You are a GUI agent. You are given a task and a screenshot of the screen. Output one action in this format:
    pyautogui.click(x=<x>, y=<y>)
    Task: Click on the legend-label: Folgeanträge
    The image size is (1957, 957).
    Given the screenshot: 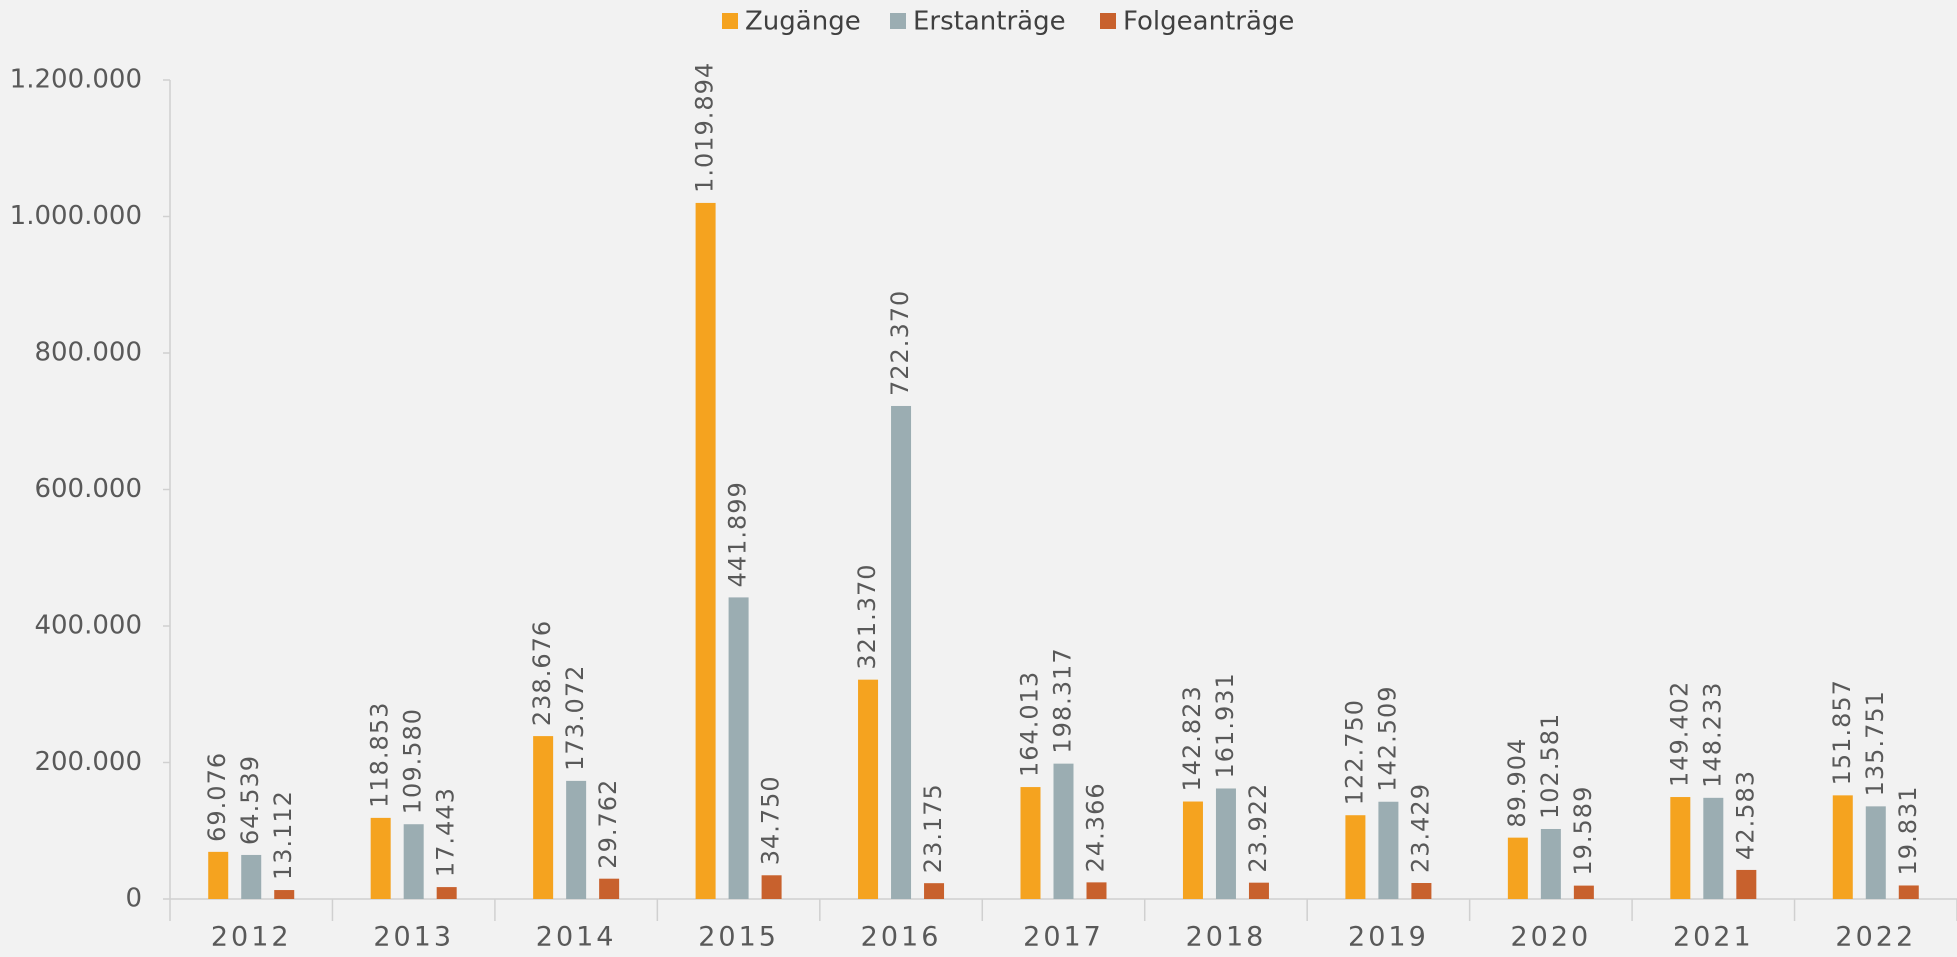 What is the action you would take?
    pyautogui.click(x=1208, y=22)
    